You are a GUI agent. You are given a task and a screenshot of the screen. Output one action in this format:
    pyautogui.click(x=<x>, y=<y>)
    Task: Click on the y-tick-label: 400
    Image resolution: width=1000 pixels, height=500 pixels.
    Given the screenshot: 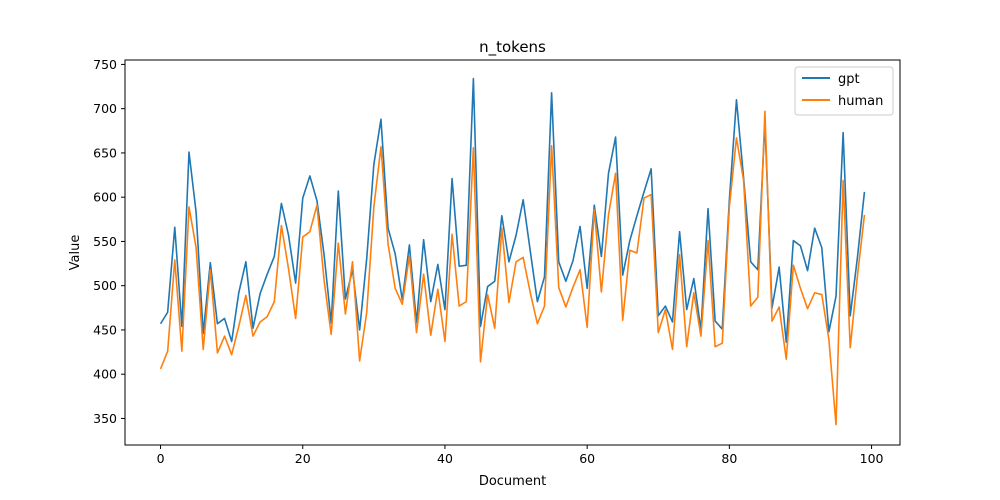 What is the action you would take?
    pyautogui.click(x=105, y=374)
    